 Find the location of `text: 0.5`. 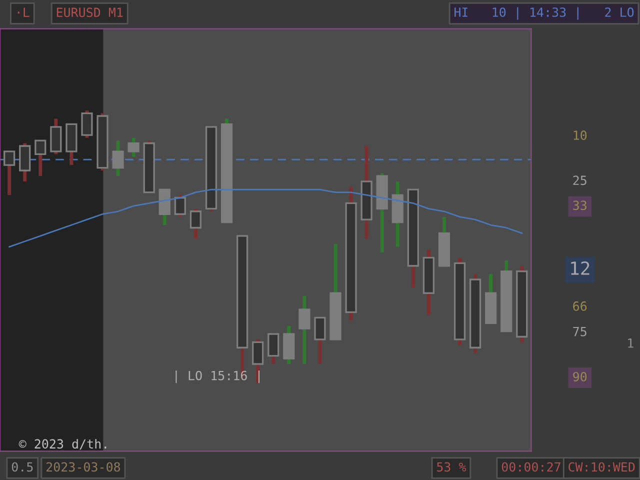

text: 0.5 is located at coordinates (22, 467).